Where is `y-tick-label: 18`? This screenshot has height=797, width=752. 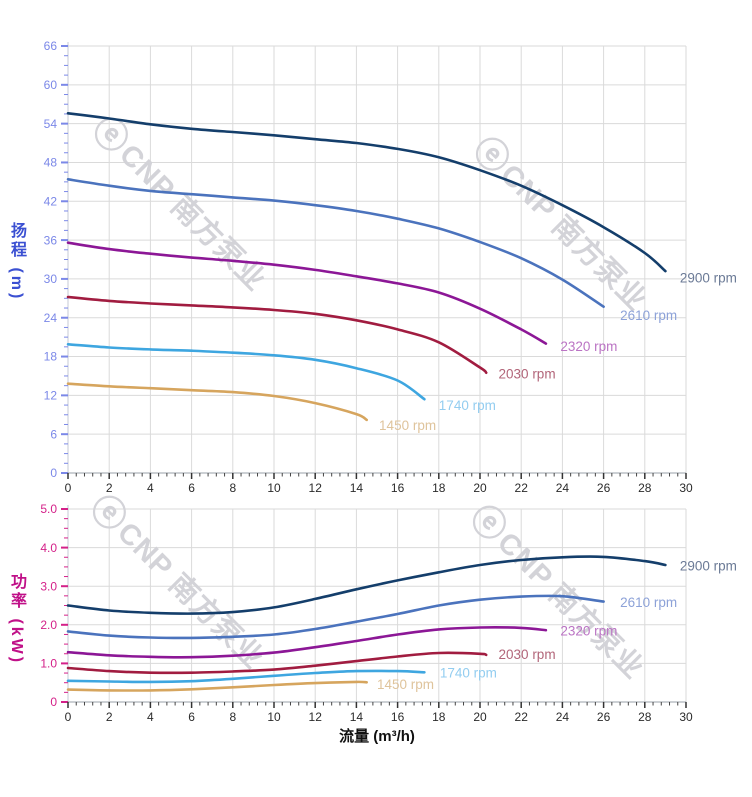 y-tick-label: 18 is located at coordinates (51, 357).